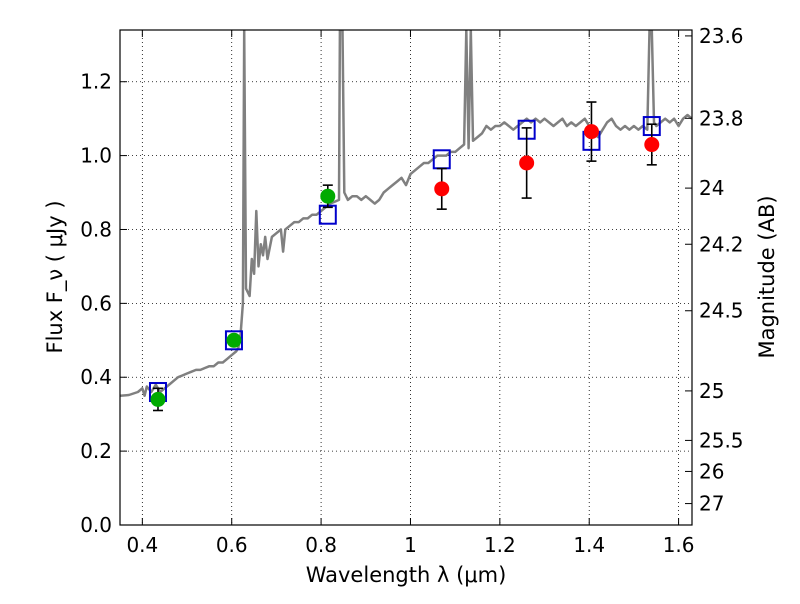  I want to click on x-tick-label: 1, so click(410, 545).